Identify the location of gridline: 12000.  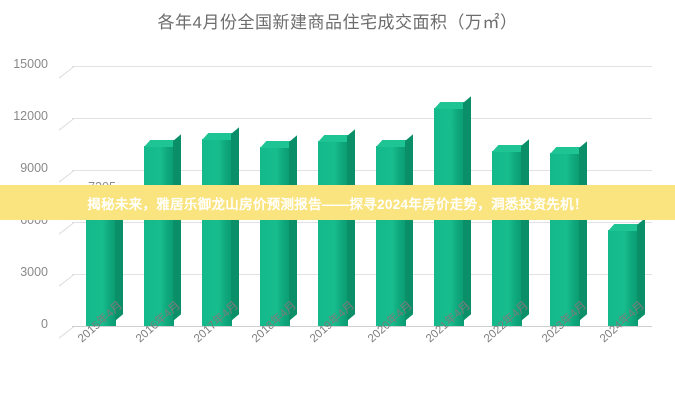
(332, 120).